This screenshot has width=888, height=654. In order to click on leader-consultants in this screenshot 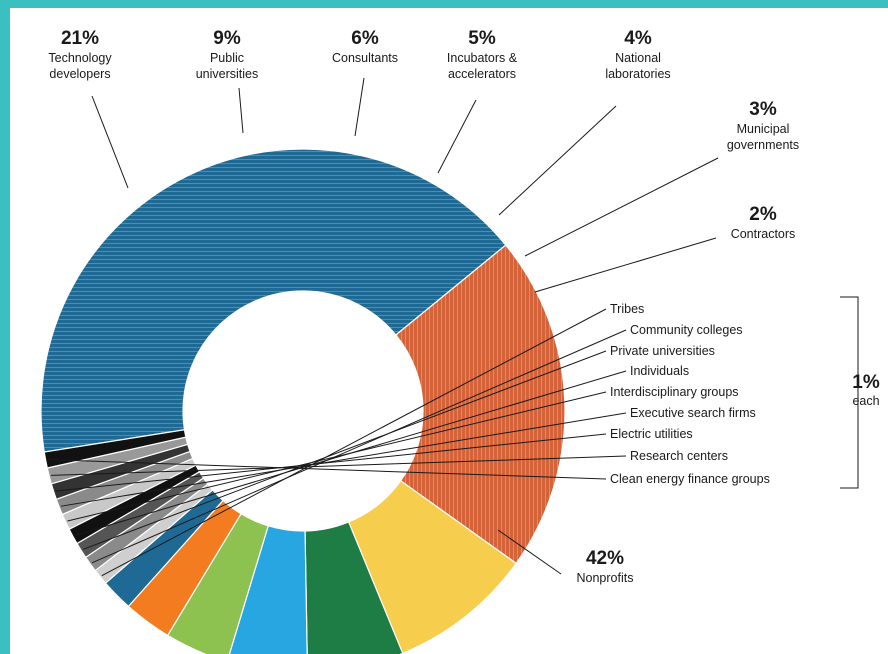, I will do `click(359, 107)`.